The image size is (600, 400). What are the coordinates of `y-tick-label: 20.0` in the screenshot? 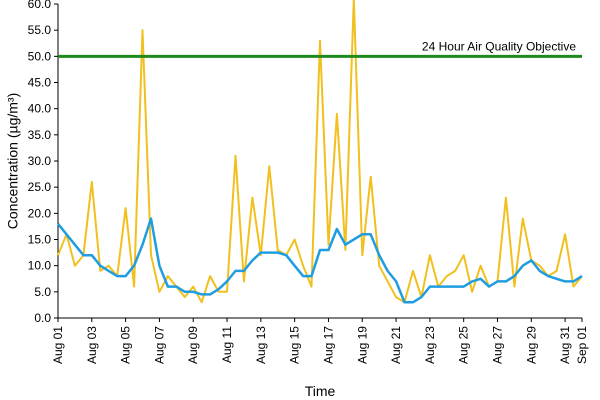 It's located at (40, 213).